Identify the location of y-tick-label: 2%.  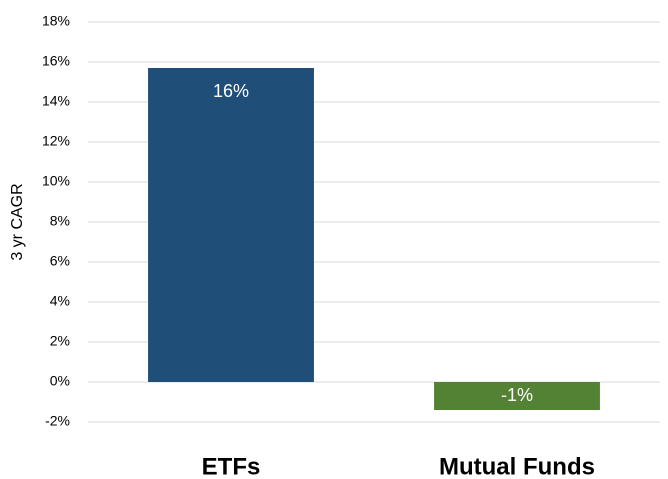
(60, 341).